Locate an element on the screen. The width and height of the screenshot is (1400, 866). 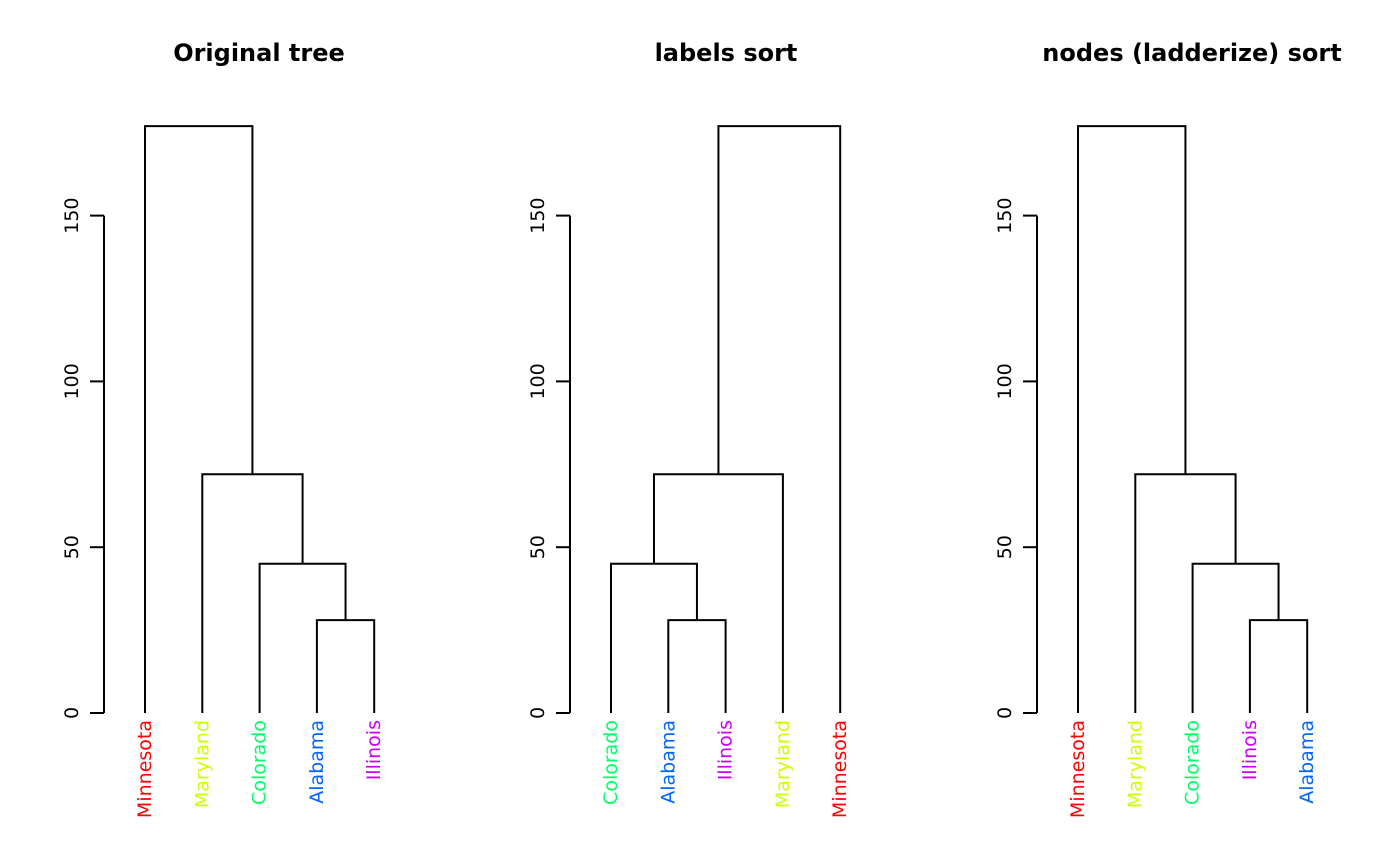
panel-title: Original tree is located at coordinates (259, 53).